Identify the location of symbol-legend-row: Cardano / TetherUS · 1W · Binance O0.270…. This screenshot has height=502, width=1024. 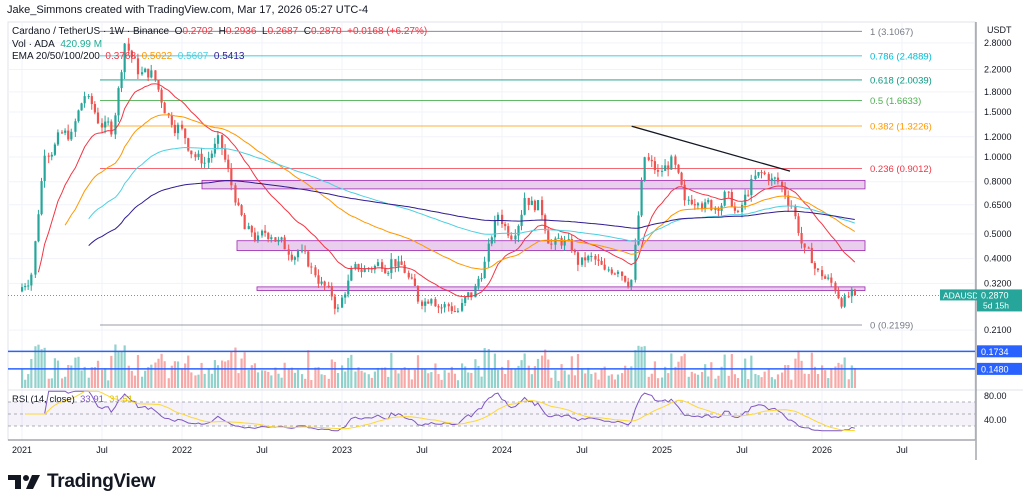
(219, 32).